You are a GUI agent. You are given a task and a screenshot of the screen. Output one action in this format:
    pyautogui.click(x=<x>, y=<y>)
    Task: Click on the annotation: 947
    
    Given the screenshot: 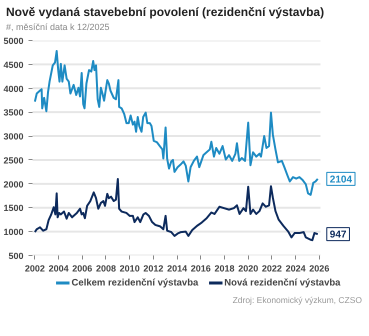 What is the action you would take?
    pyautogui.click(x=338, y=235)
    